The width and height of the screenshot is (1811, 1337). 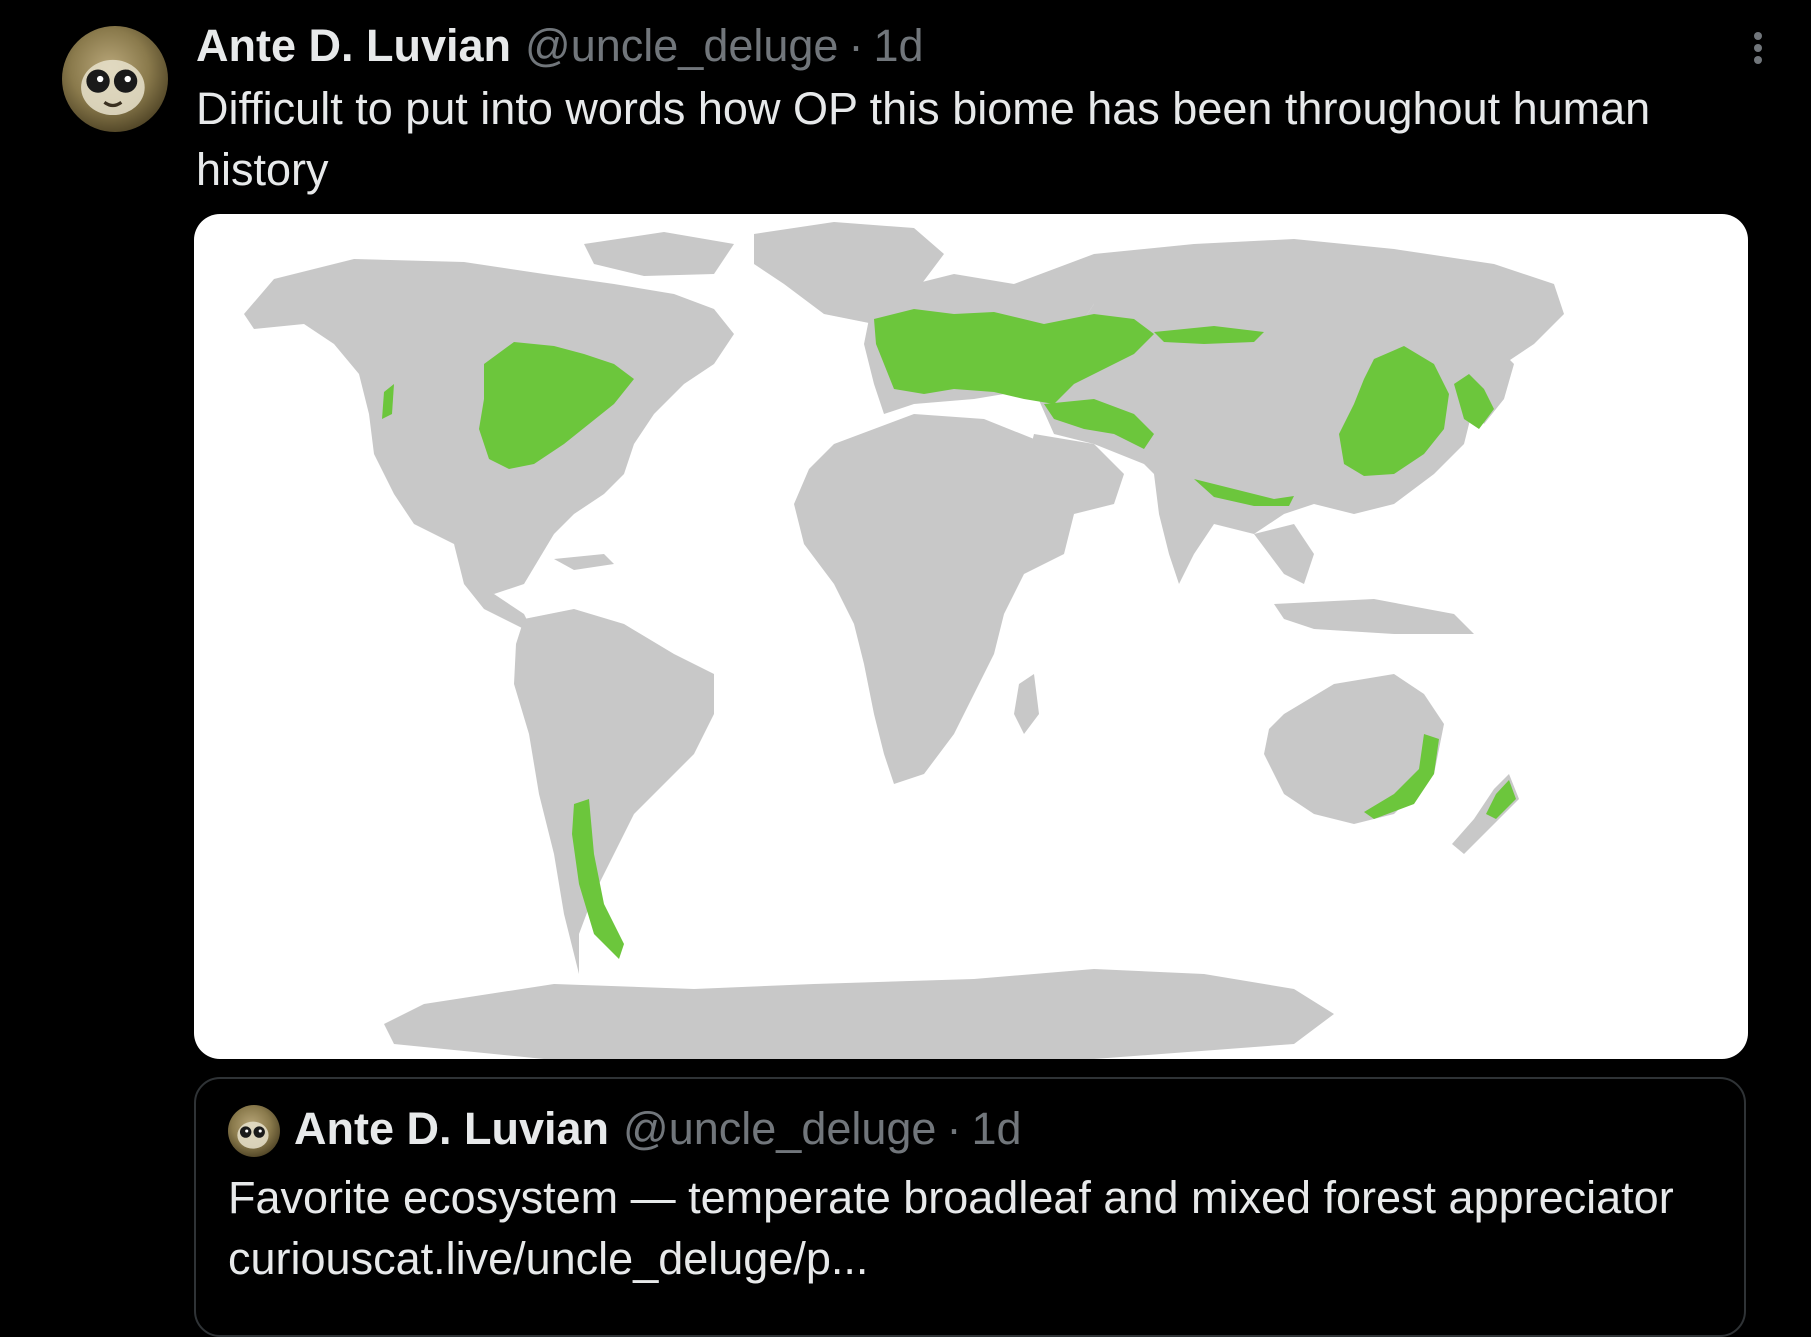 I want to click on author-avatar, so click(x=115, y=79).